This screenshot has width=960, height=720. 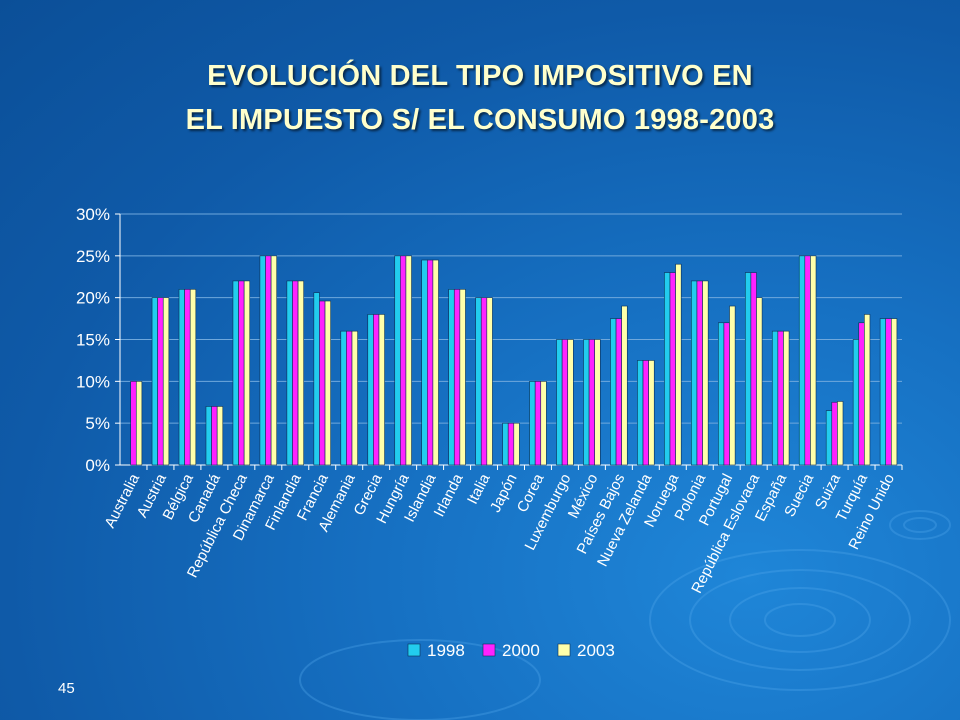 What do you see at coordinates (97, 423) in the screenshot?
I see `y-tick-label: 5%` at bounding box center [97, 423].